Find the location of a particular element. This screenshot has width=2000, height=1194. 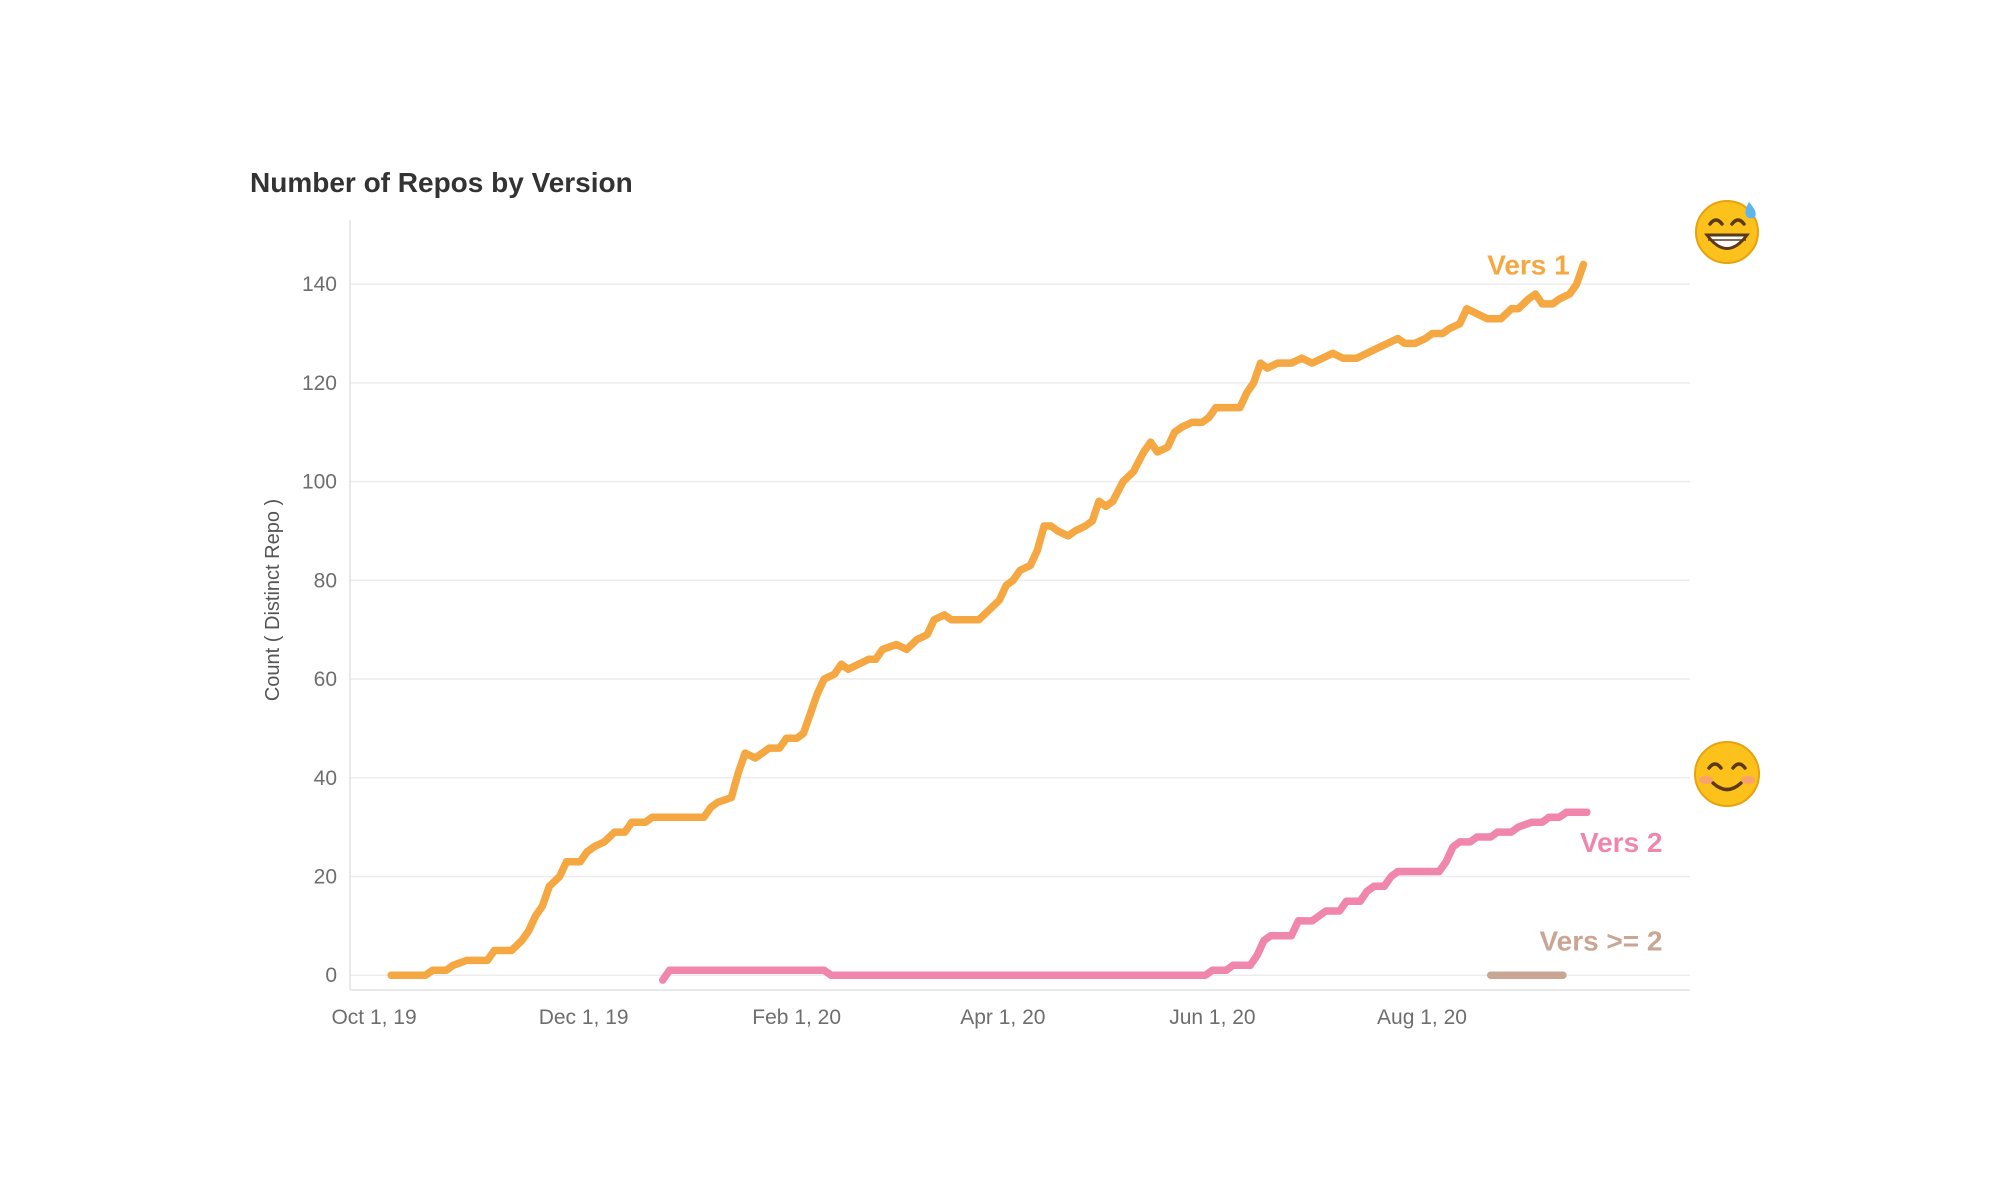

series-label-vers-2: Vers >= 2 is located at coordinates (1600, 941).